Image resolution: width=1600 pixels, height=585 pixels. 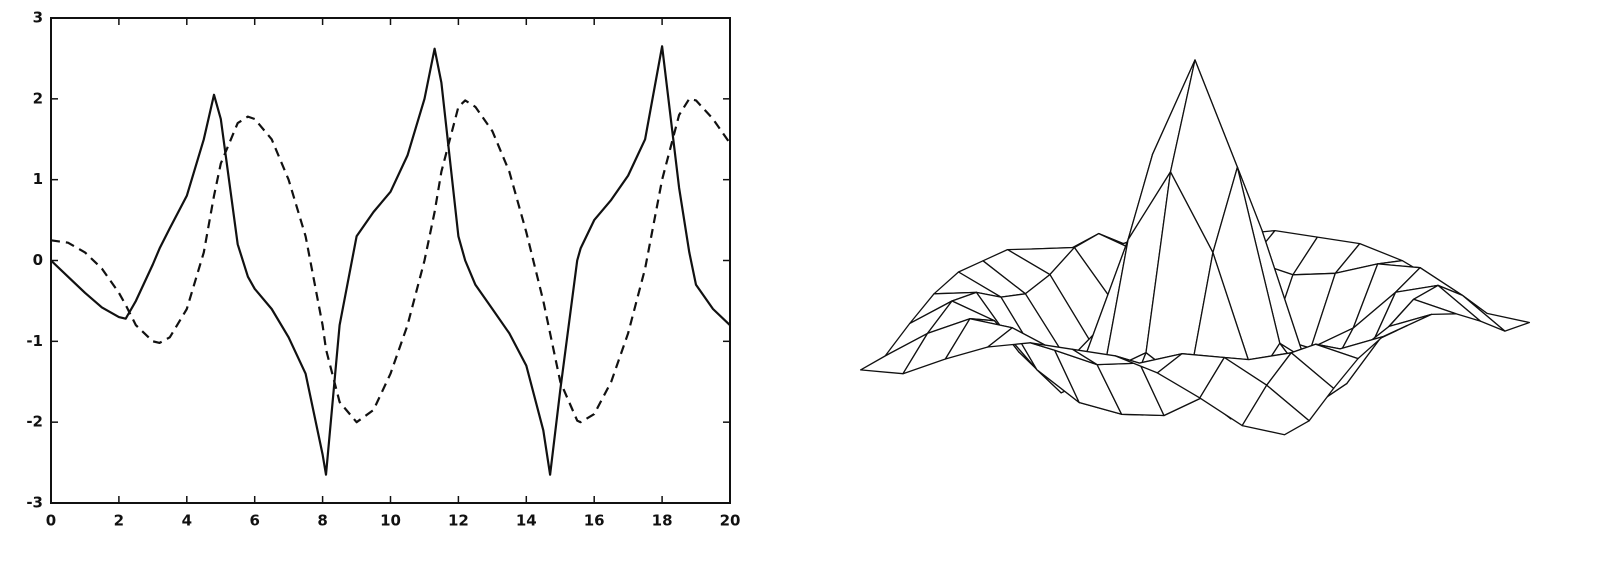 I want to click on y-tick-label: -2, so click(x=34, y=422).